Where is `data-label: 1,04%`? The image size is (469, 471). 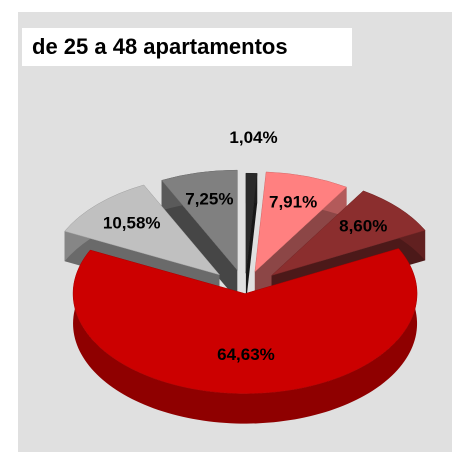
data-label: 1,04% is located at coordinates (253, 137).